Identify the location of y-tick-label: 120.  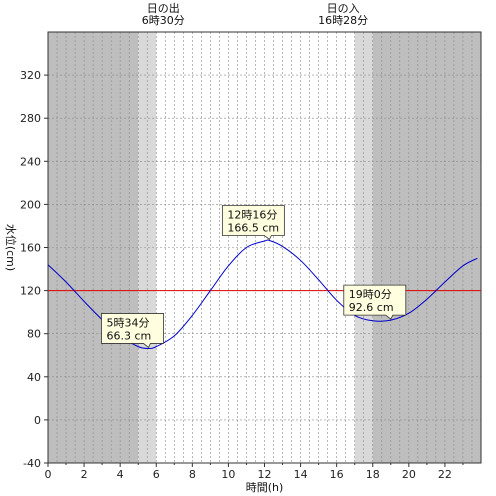
(30, 291).